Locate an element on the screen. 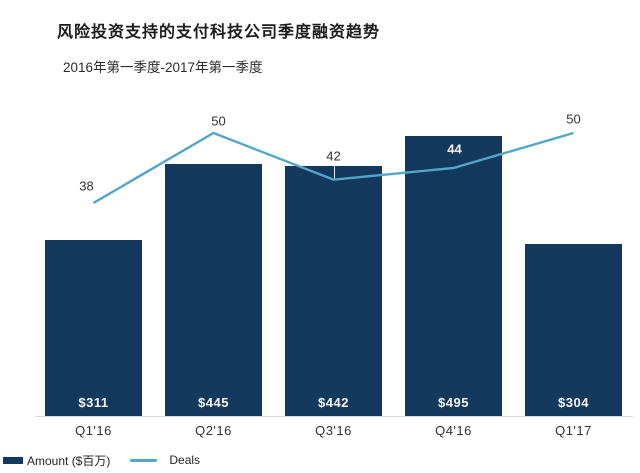 The width and height of the screenshot is (640, 473). amount-value-label: $442 is located at coordinates (333, 403).